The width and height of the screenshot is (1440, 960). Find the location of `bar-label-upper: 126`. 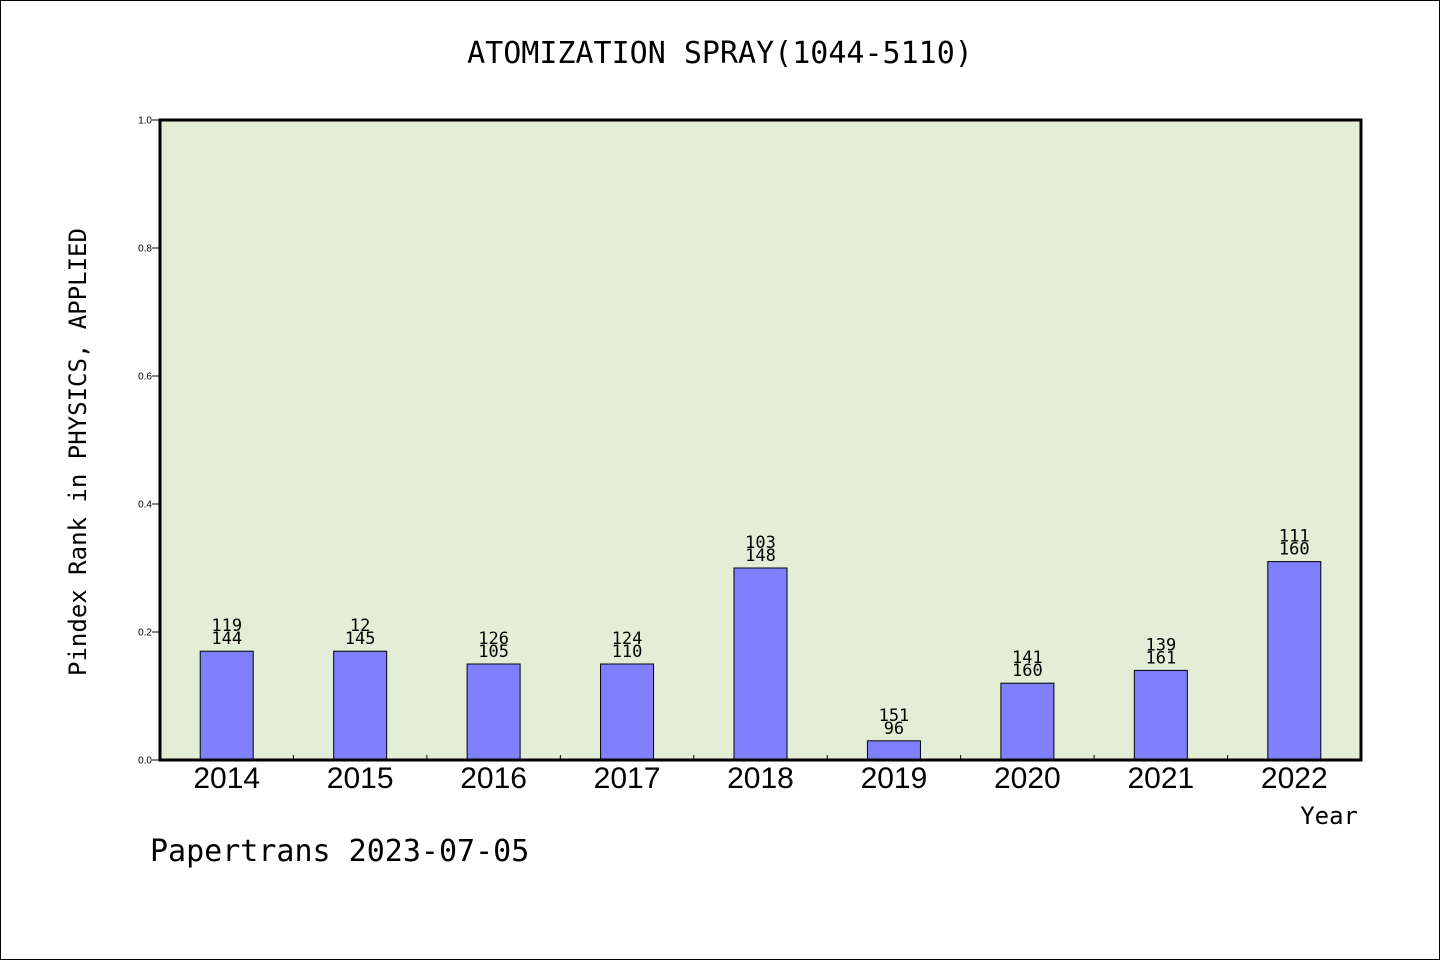

bar-label-upper: 126 is located at coordinates (493, 639).